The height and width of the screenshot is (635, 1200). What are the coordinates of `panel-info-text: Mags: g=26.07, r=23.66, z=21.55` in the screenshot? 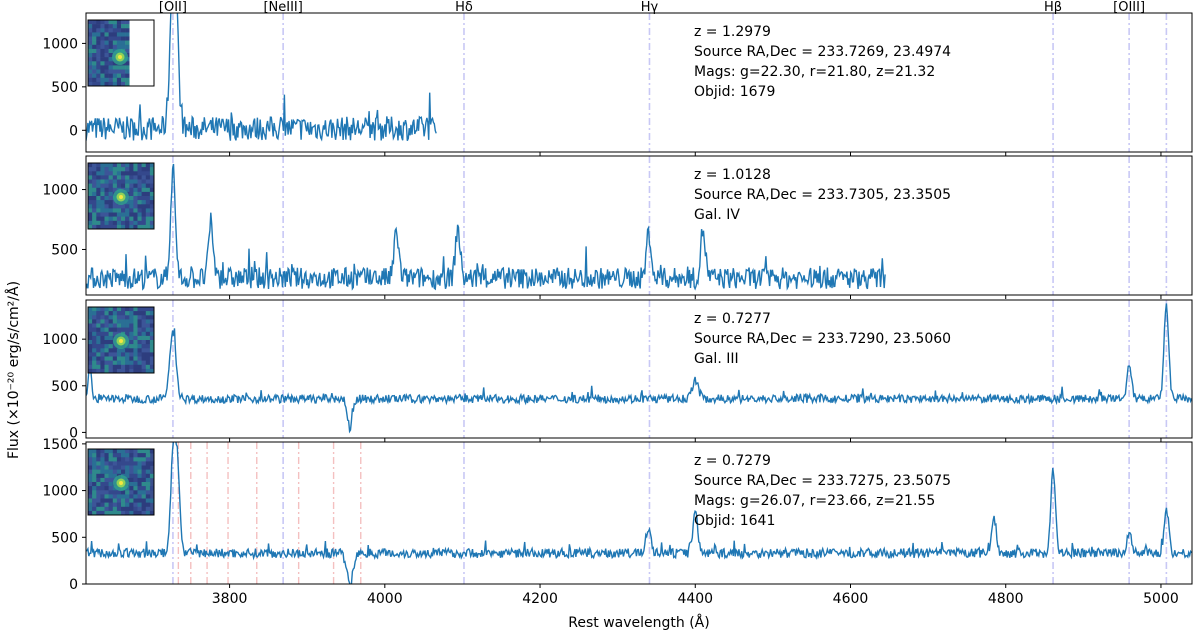 It's located at (814, 501).